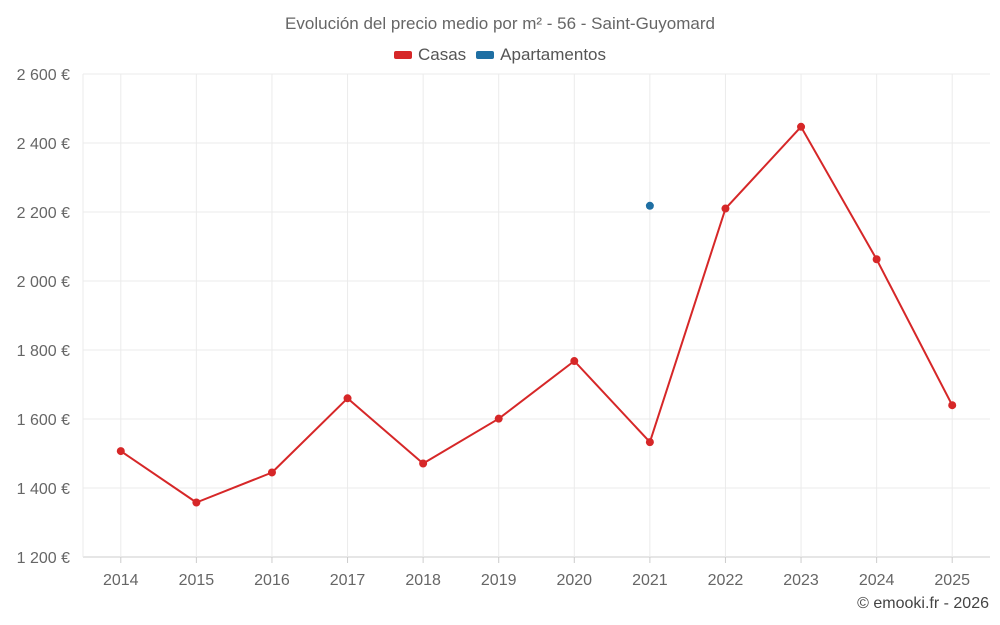  What do you see at coordinates (272, 580) in the screenshot?
I see `x-tick-label: 2016` at bounding box center [272, 580].